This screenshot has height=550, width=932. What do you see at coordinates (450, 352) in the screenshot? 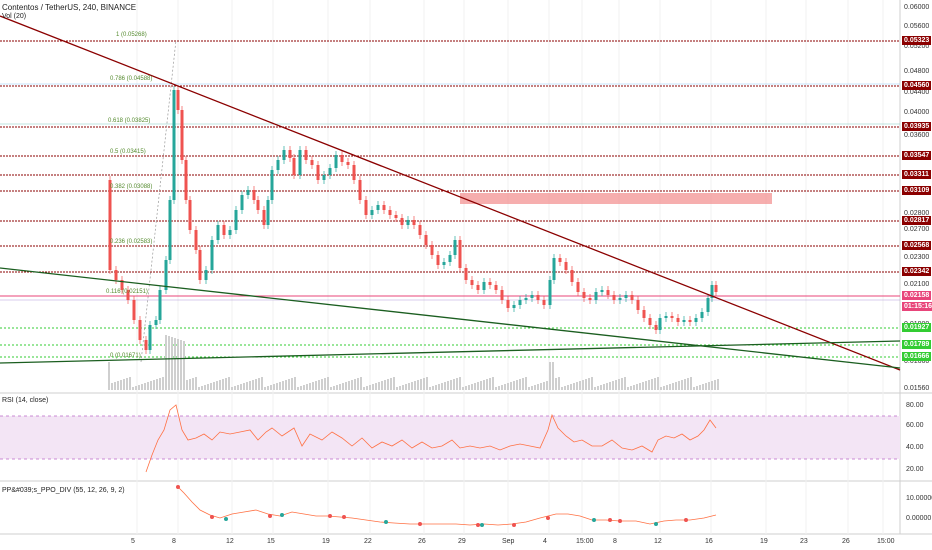
I see `ascending-support-trendline` at bounding box center [450, 352].